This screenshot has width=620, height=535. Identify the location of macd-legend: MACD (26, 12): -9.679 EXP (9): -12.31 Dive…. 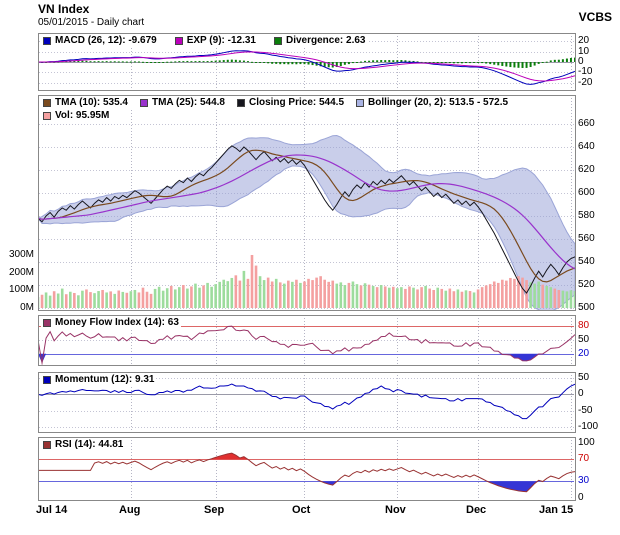
(204, 40).